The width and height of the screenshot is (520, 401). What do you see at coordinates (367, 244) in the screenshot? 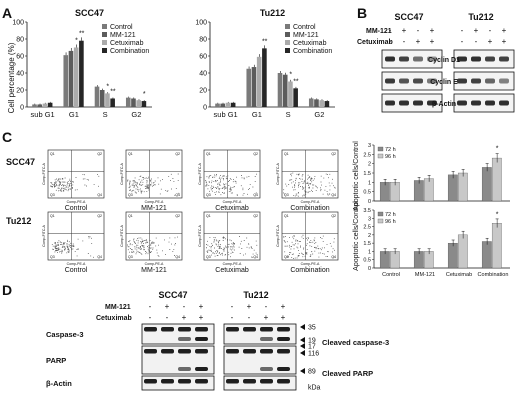
I see `y-tick-label: 1.5` at bounding box center [367, 244].